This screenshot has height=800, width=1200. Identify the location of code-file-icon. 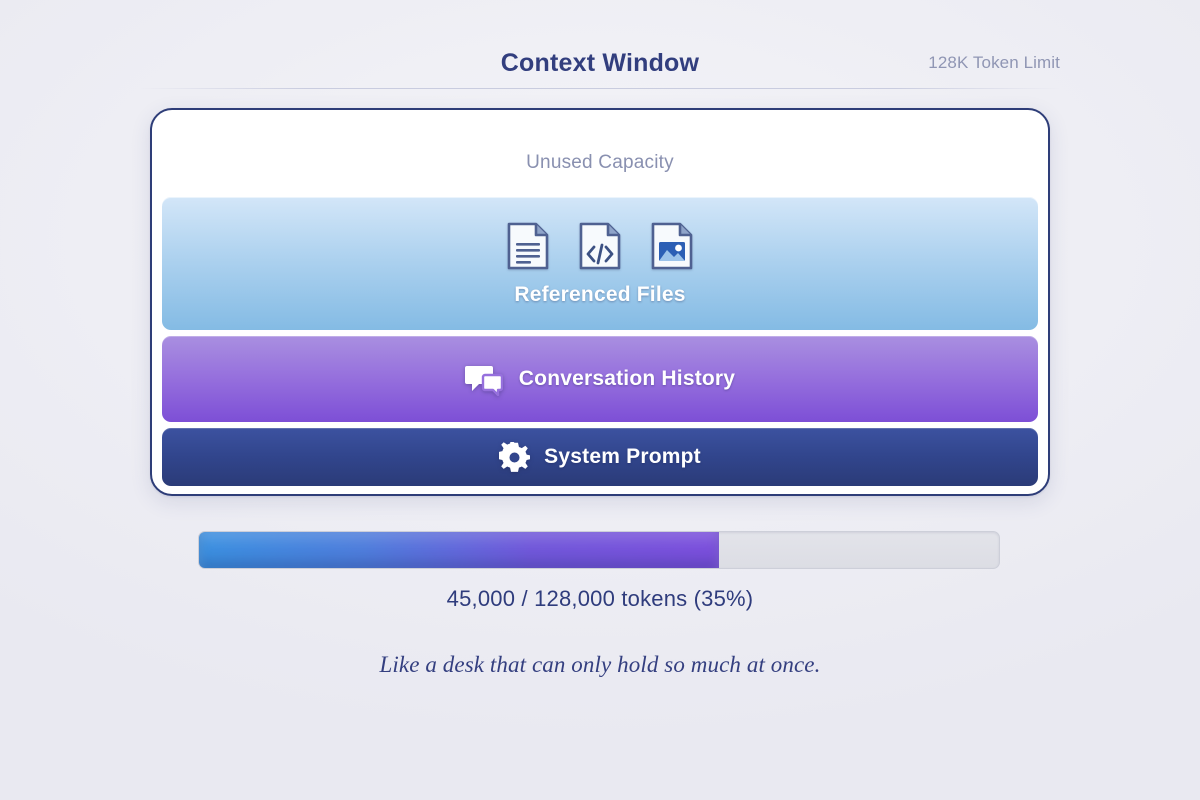
(600, 245).